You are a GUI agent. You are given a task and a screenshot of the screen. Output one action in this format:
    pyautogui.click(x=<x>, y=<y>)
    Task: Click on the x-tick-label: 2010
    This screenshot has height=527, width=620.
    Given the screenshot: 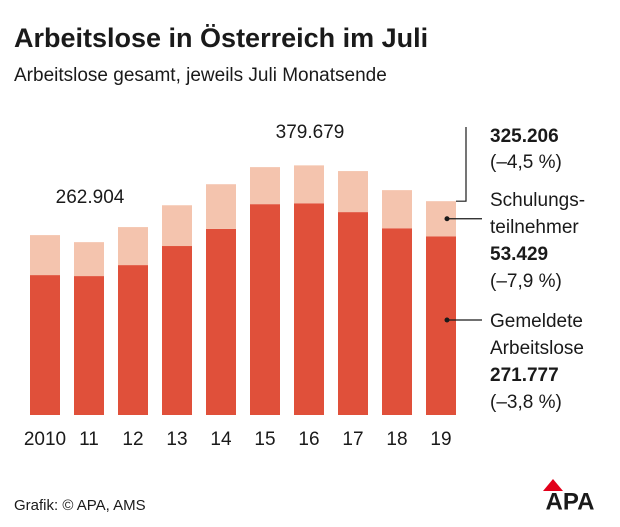 What is the action you would take?
    pyautogui.click(x=45, y=439)
    